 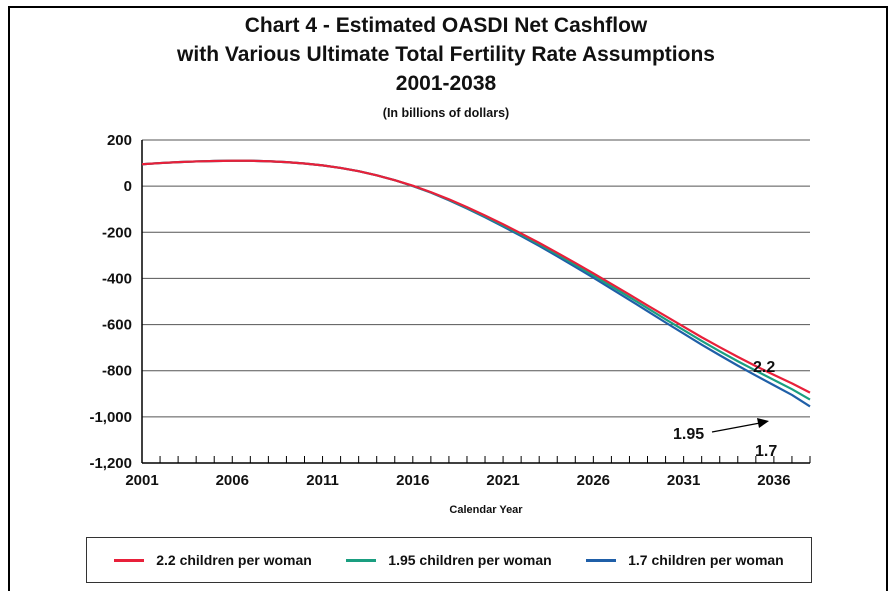 What do you see at coordinates (412, 480) in the screenshot?
I see `x-tick-label: 2016` at bounding box center [412, 480].